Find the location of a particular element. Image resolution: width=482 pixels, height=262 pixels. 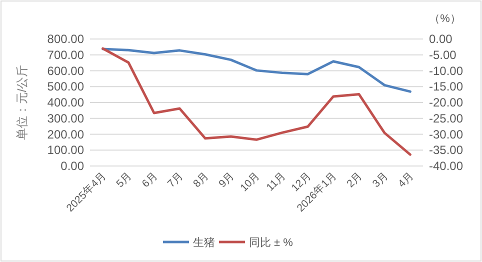

y2-tick-label: -20.00 is located at coordinates (446, 103).